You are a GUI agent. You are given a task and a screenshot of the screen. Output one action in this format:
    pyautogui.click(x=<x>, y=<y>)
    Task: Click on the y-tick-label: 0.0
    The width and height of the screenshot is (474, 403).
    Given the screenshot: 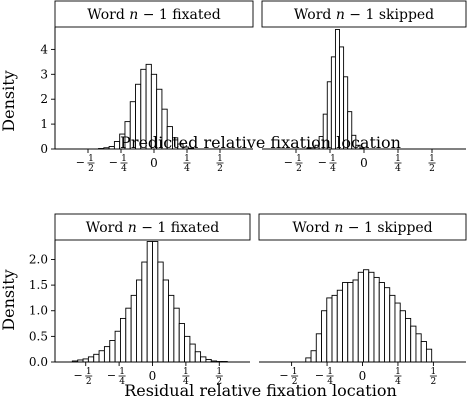 What is the action you would take?
    pyautogui.click(x=38, y=362)
    